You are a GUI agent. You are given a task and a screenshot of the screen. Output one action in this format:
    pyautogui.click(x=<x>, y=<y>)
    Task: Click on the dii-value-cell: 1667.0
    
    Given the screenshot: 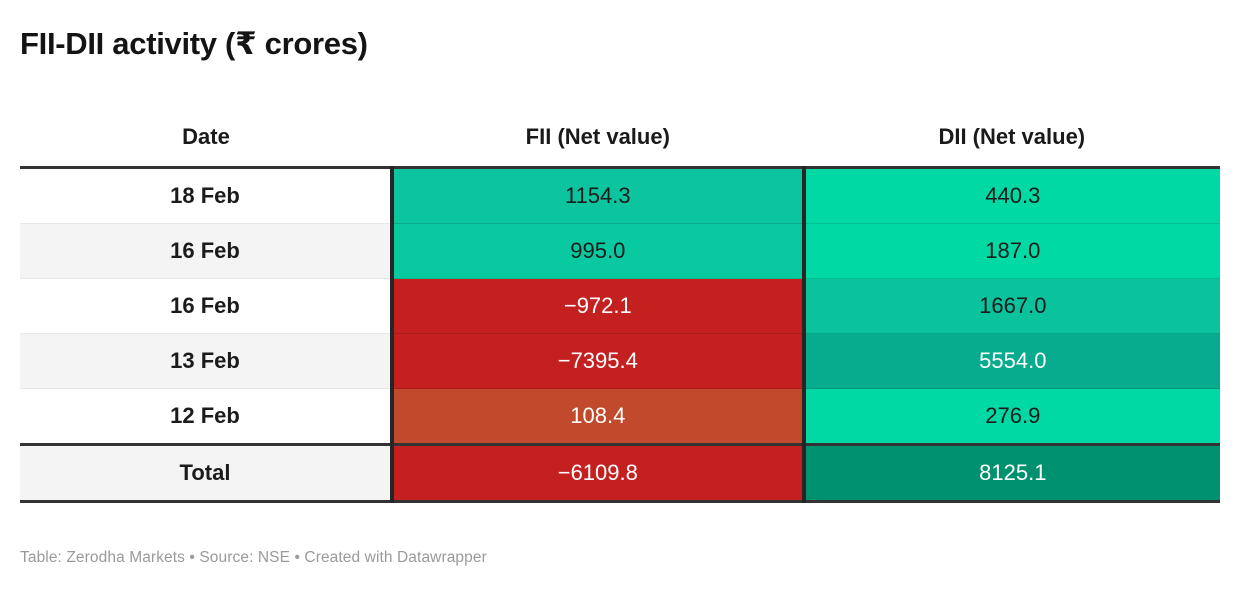 What is the action you would take?
    pyautogui.click(x=1010, y=306)
    